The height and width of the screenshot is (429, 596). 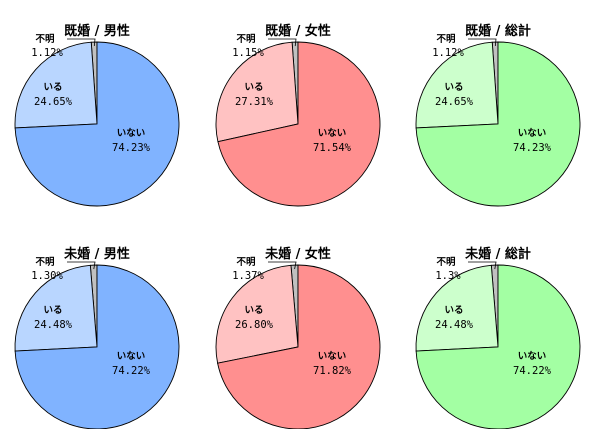 What do you see at coordinates (498, 31) in the screenshot?
I see `pie-title: 既婚 / 総計` at bounding box center [498, 31].